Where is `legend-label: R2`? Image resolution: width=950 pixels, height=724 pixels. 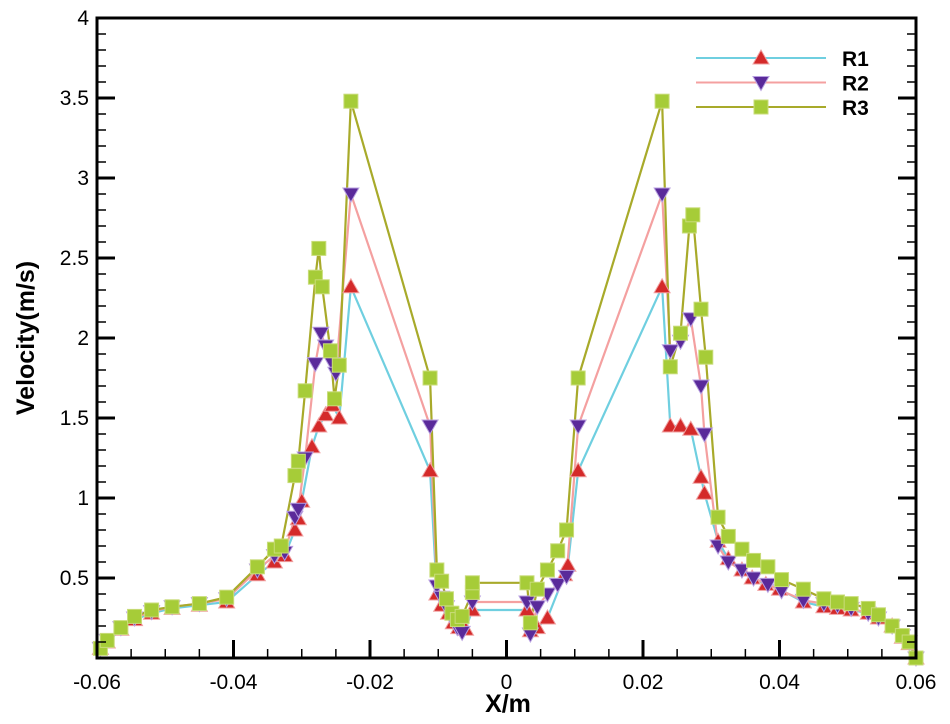 legend-label: R2 is located at coordinates (855, 84).